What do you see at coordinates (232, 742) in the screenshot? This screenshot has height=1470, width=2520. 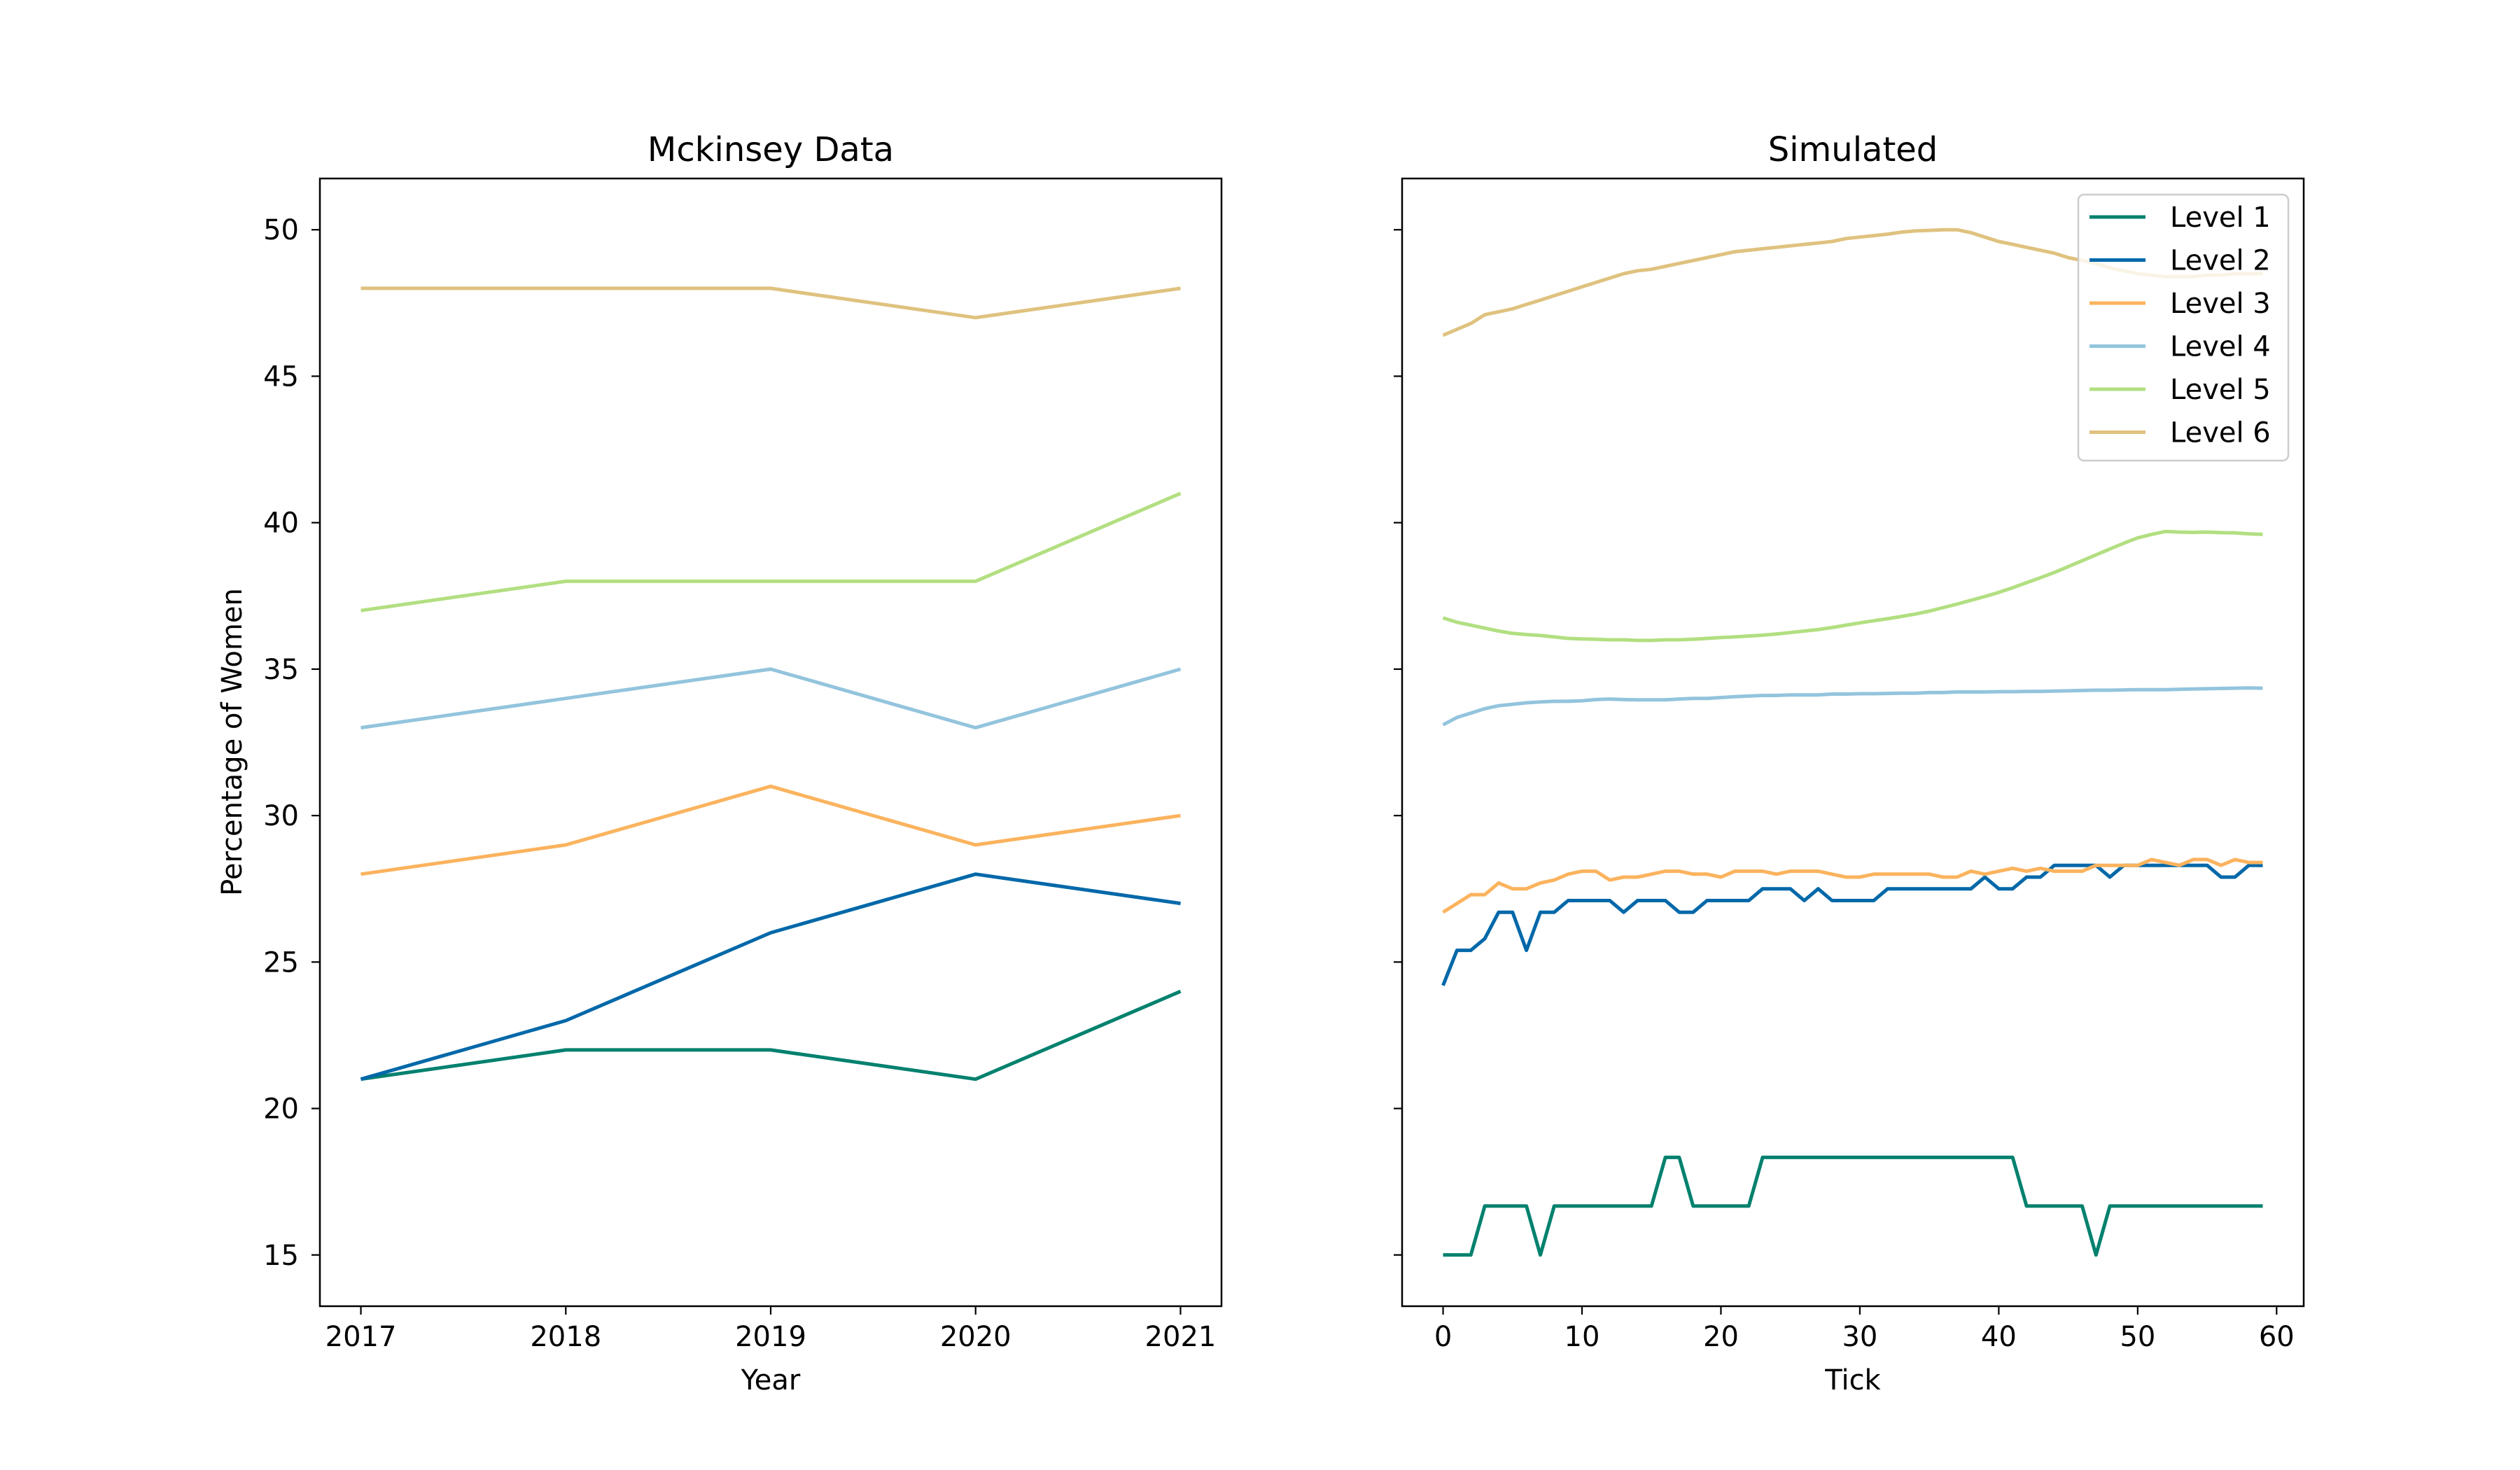 I see `mckinsey-y-axis-label: Percentage of Women` at bounding box center [232, 742].